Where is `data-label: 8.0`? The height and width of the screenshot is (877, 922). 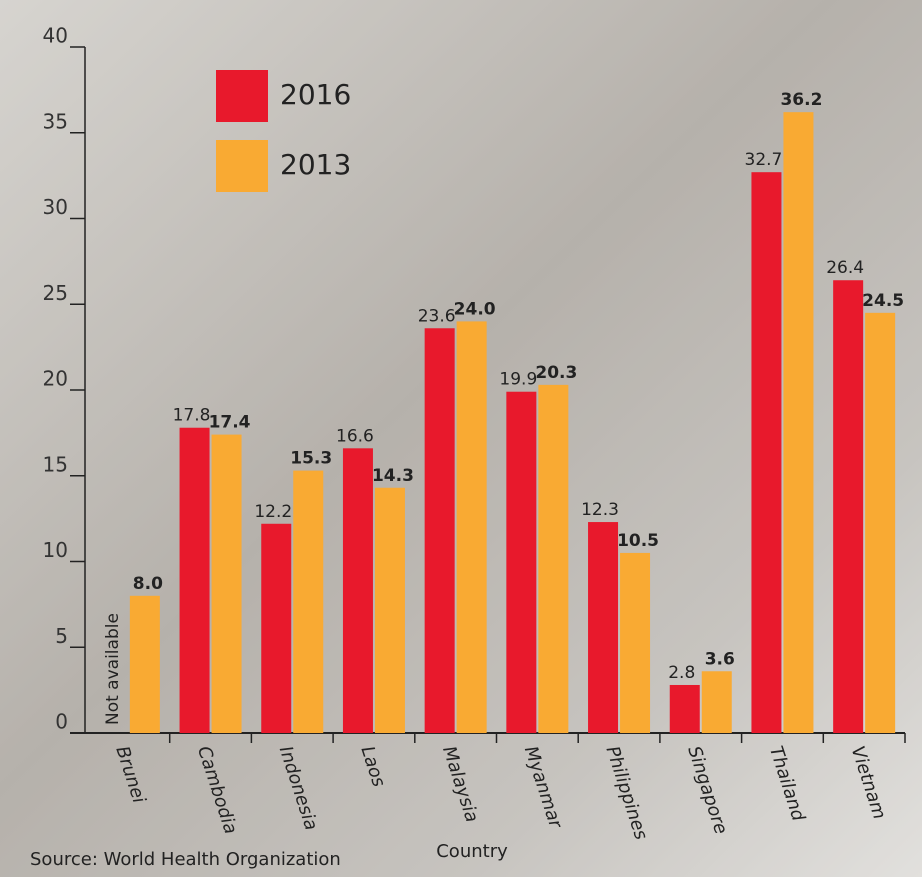 data-label: 8.0 is located at coordinates (148, 584).